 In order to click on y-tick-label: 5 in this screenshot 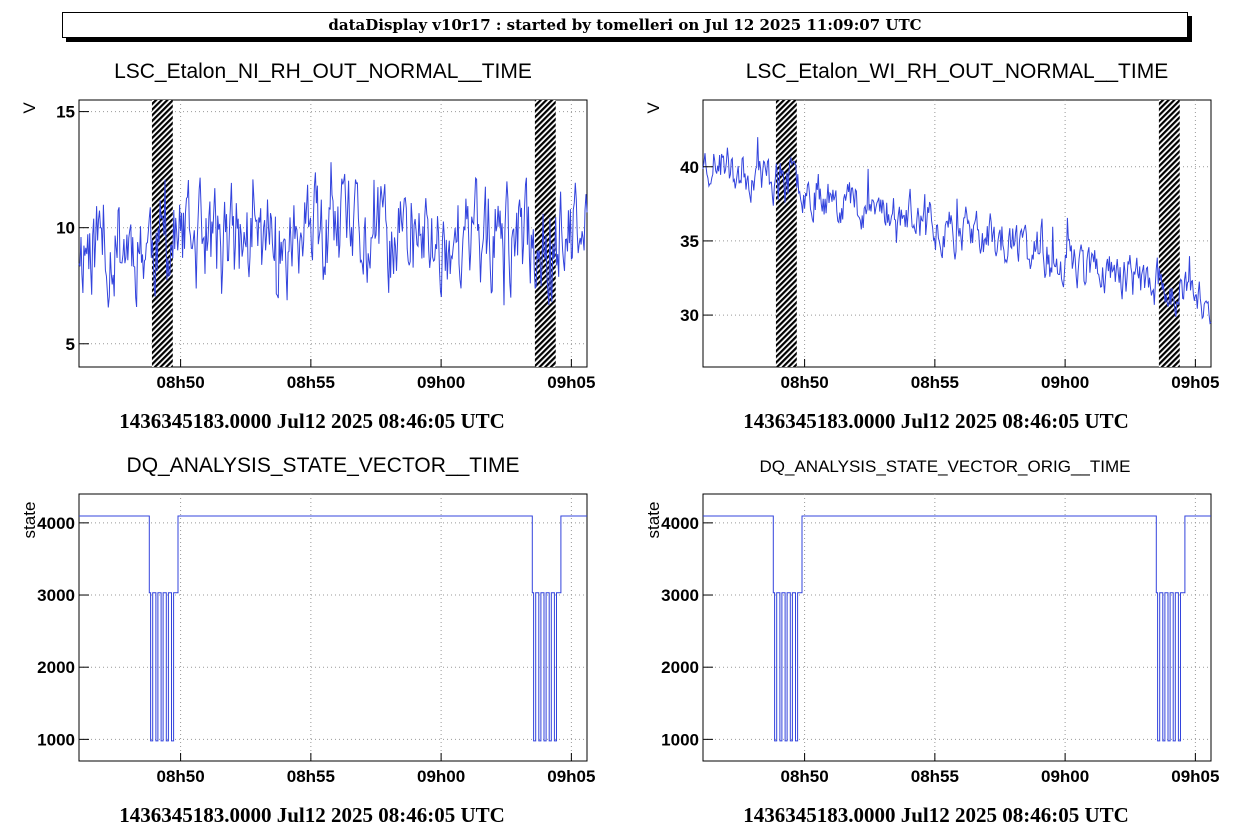, I will do `click(70, 344)`.